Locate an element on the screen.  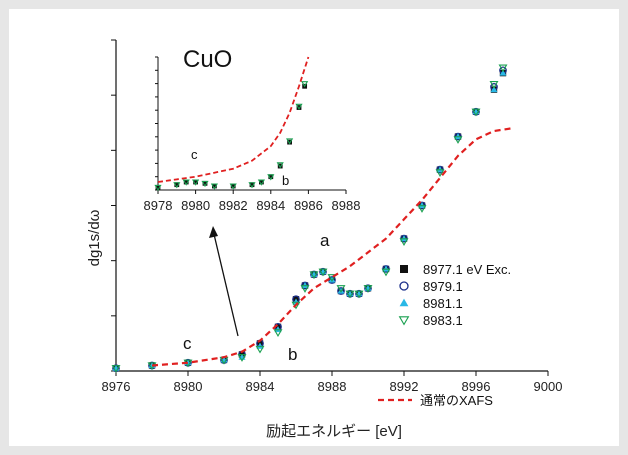
legend-label: 8977.1 eV Exc. is located at coordinates (467, 269).